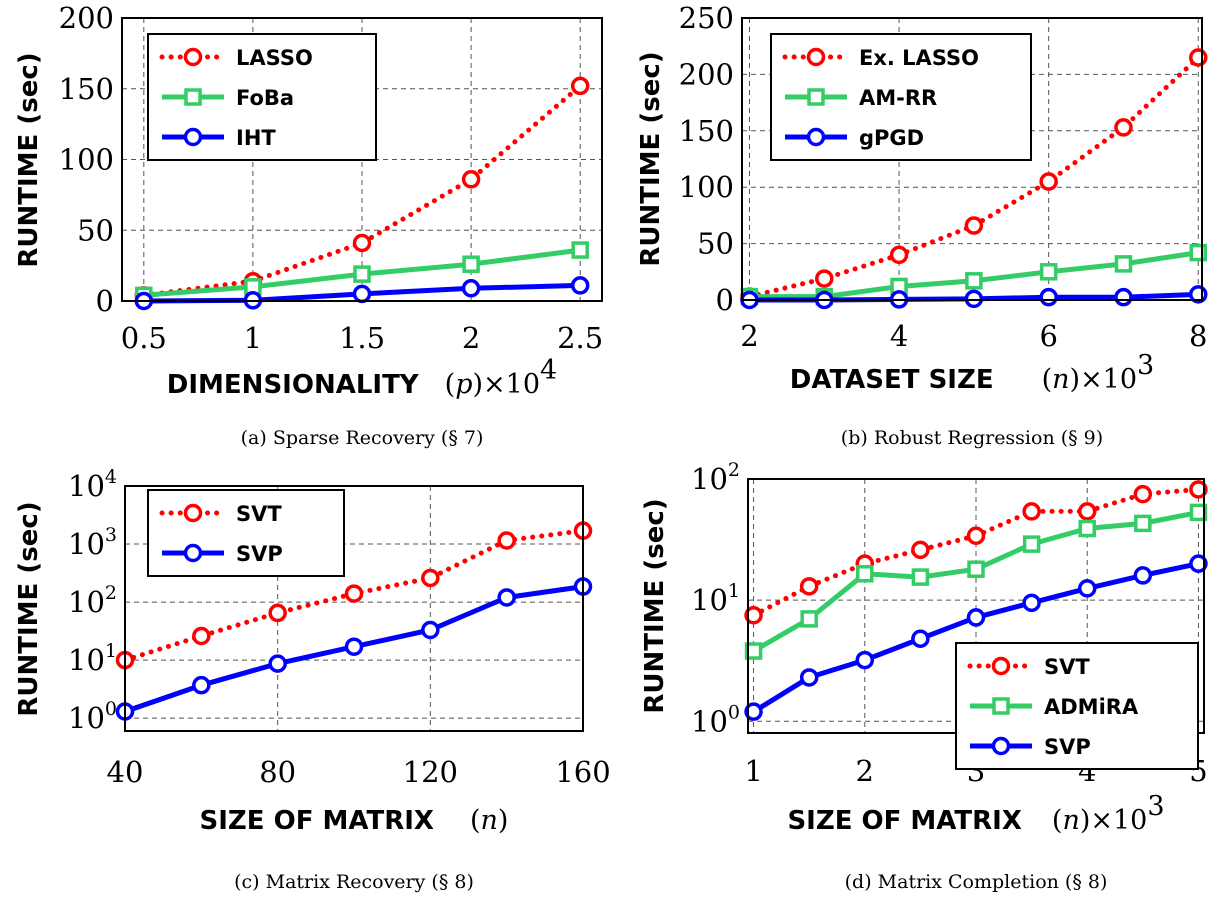 This screenshot has width=1220, height=907. What do you see at coordinates (715, 598) in the screenshot?
I see `y-tick-label: 101` at bounding box center [715, 598].